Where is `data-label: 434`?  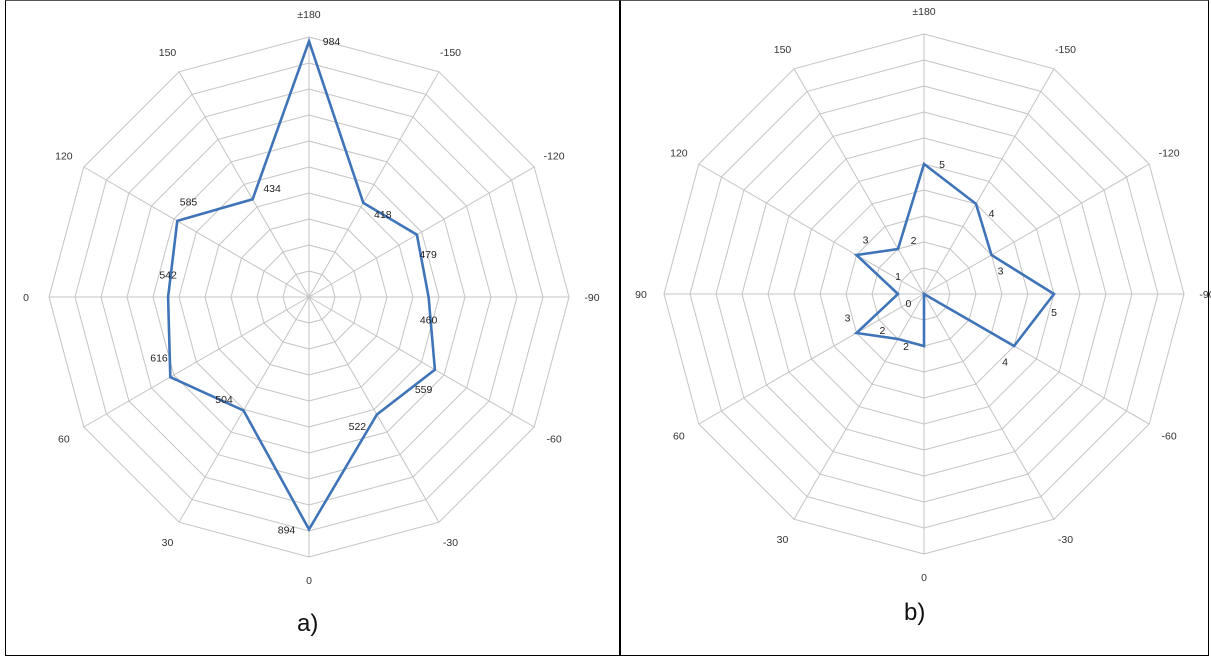 data-label: 434 is located at coordinates (272, 189).